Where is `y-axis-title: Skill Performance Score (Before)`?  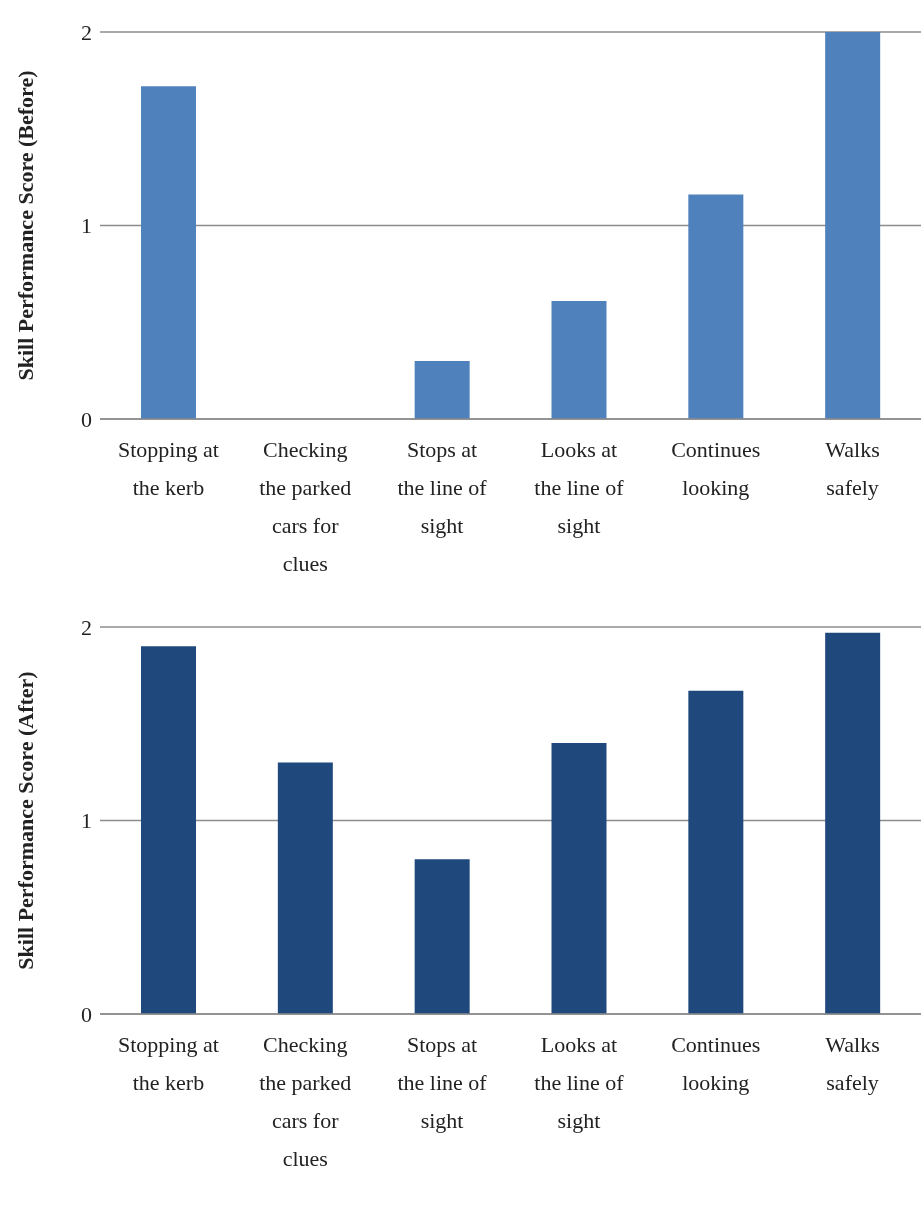 y-axis-title: Skill Performance Score (Before) is located at coordinates (25, 225).